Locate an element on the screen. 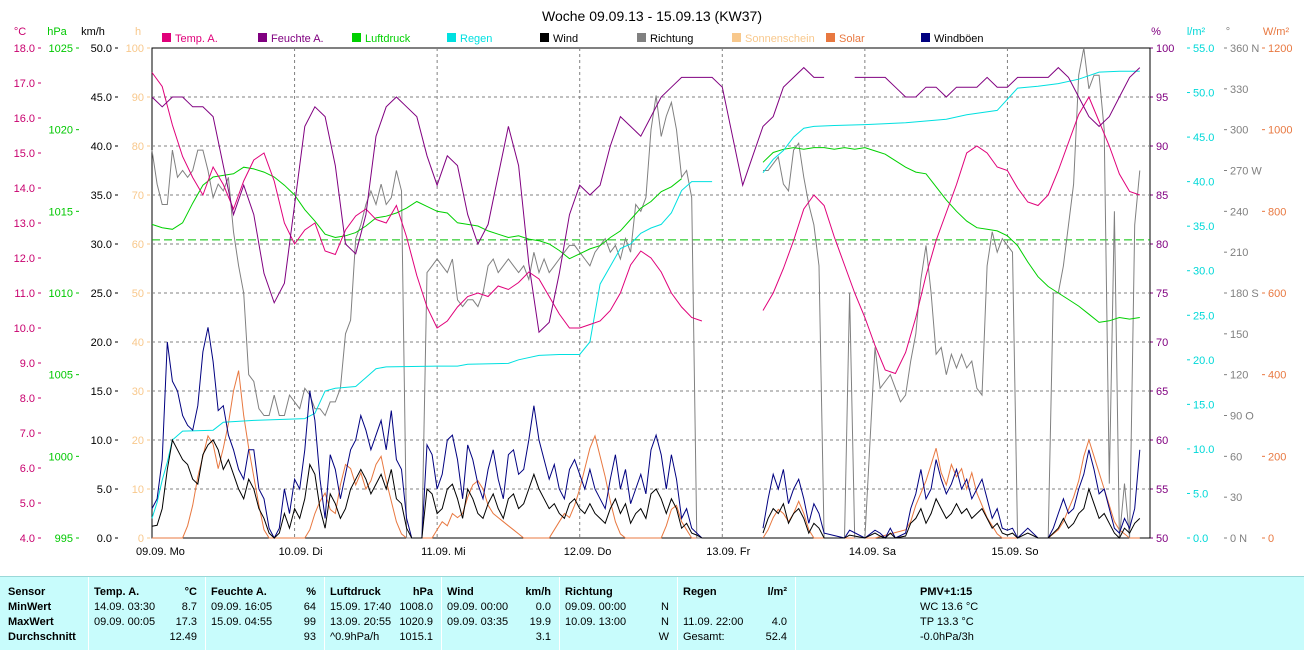  humidity-unit: % is located at coordinates (311, 592).